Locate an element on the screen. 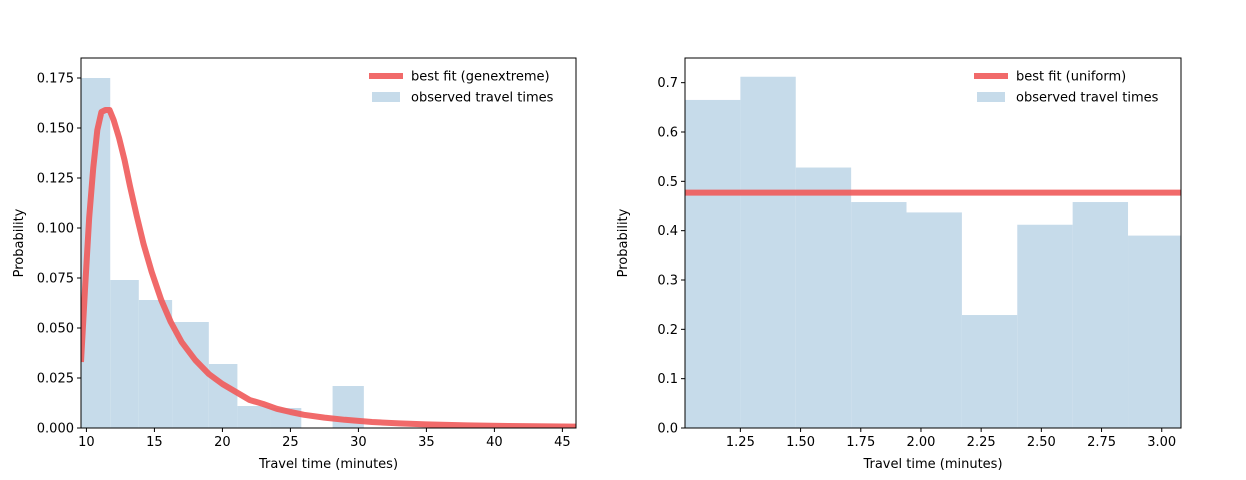  y-tick-label: 0.175 is located at coordinates (55, 79).